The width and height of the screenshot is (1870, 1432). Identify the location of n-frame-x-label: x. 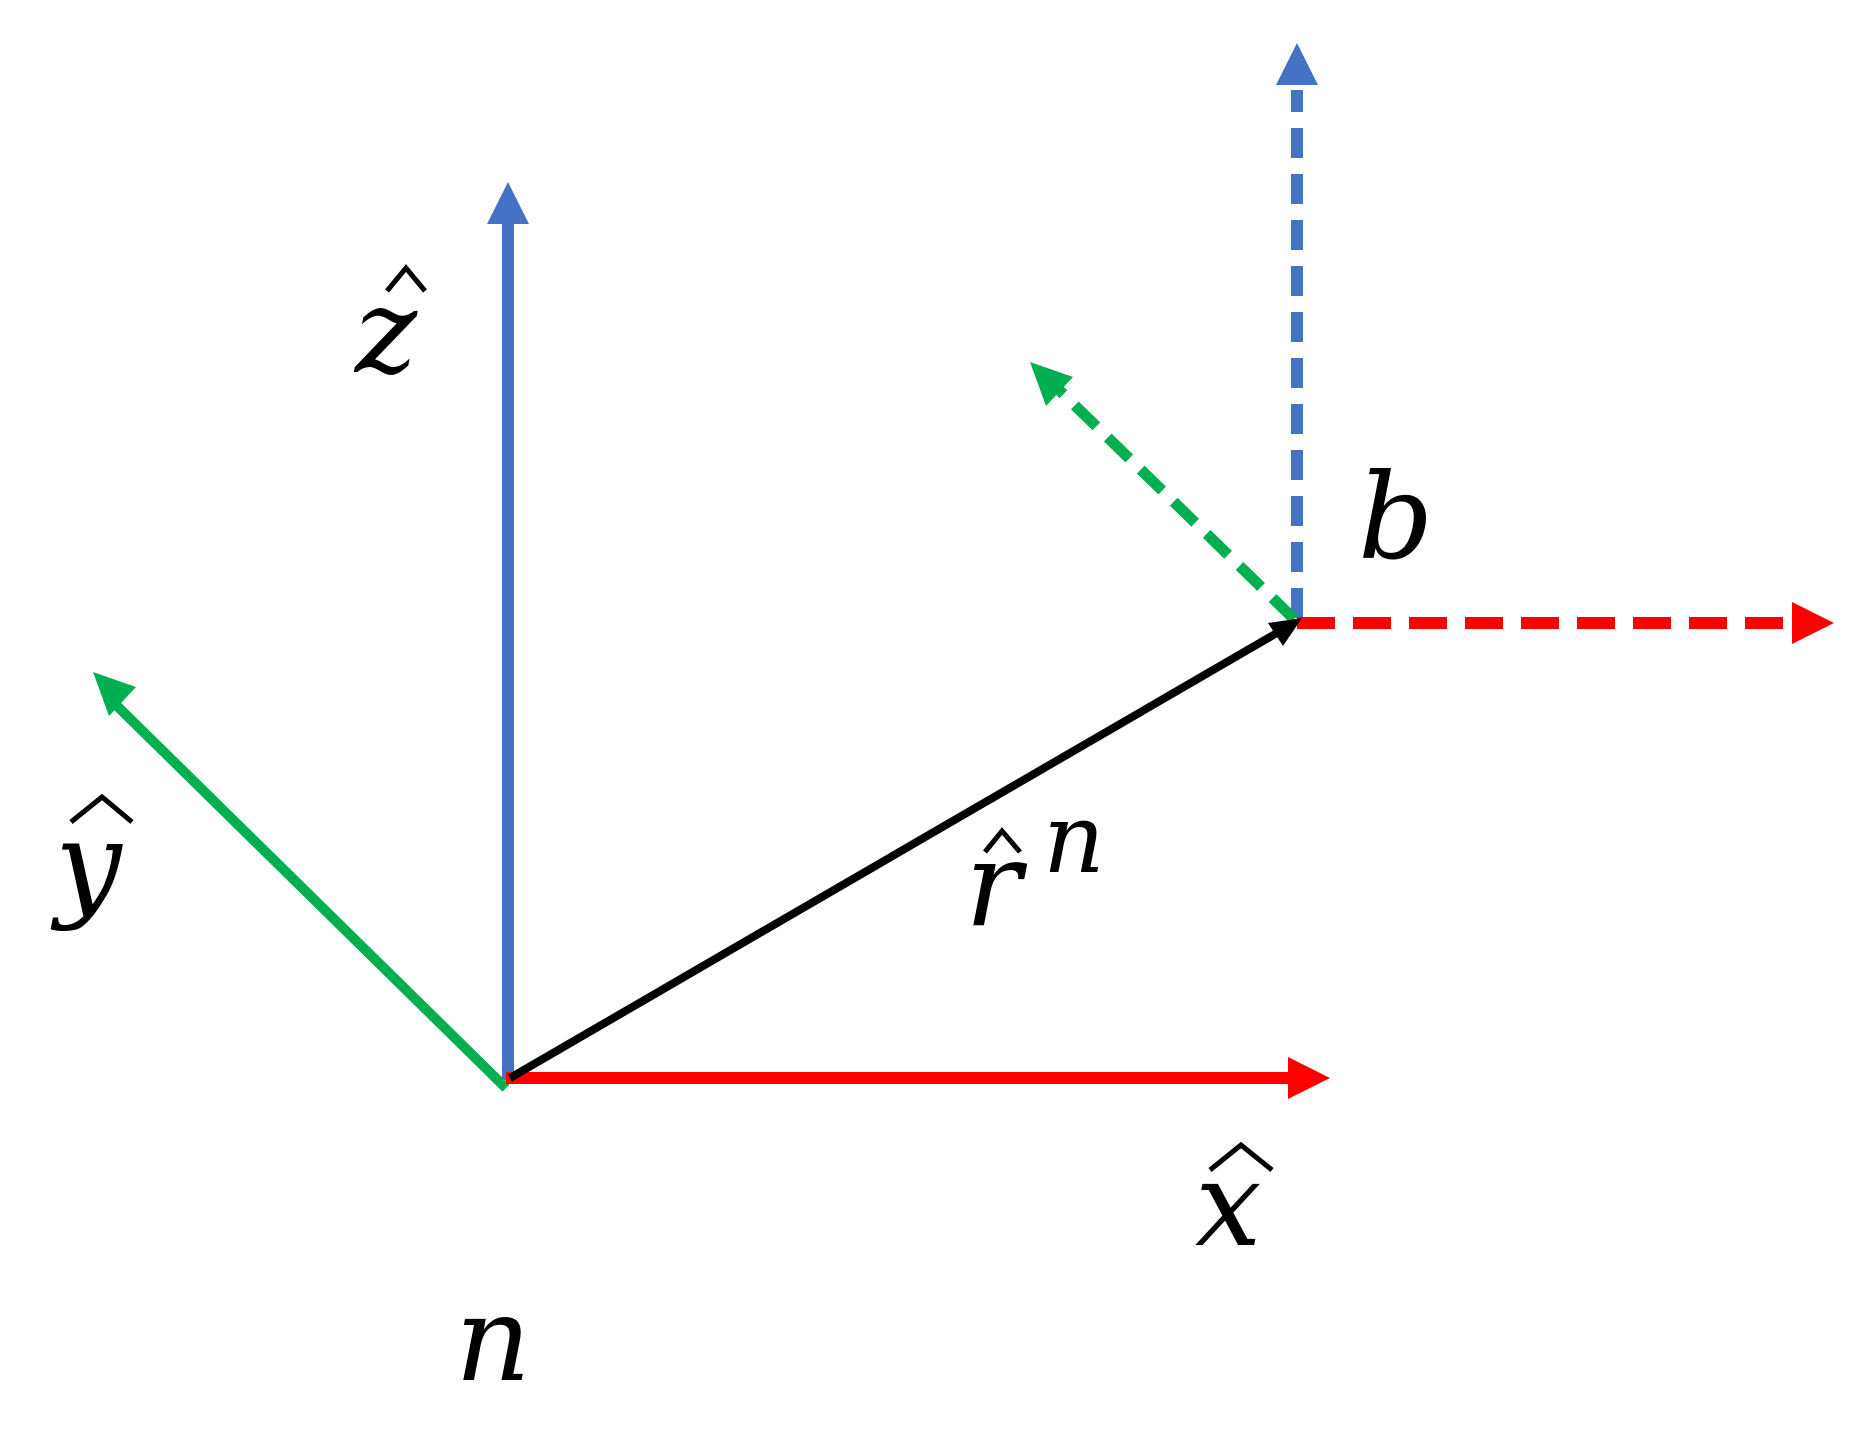
(1234, 1204).